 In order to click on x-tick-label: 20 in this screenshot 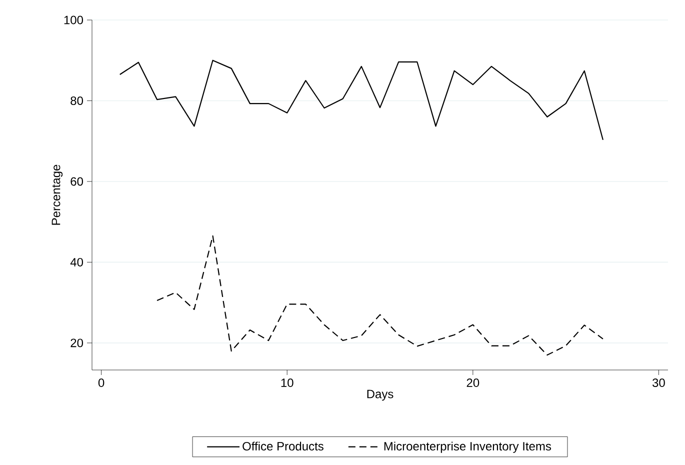, I will do `click(473, 383)`.